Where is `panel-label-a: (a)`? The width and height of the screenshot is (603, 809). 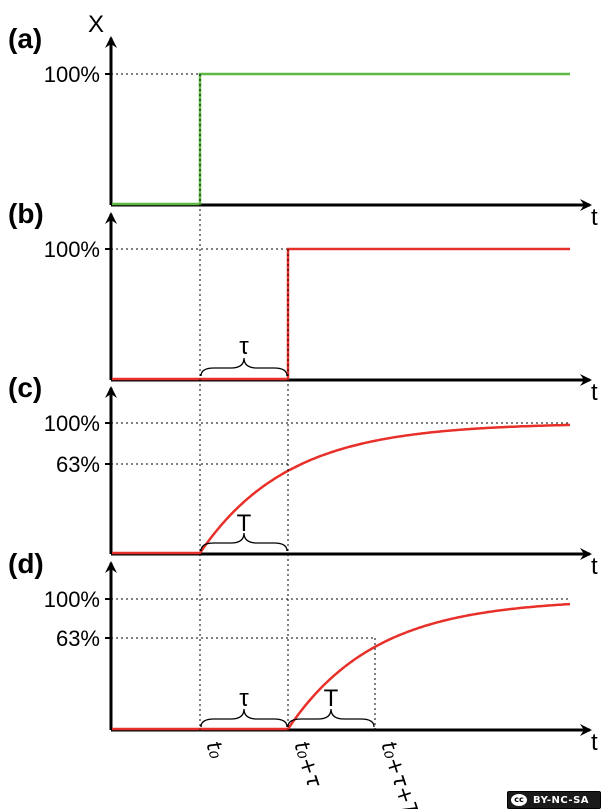 panel-label-a: (a) is located at coordinates (25, 38).